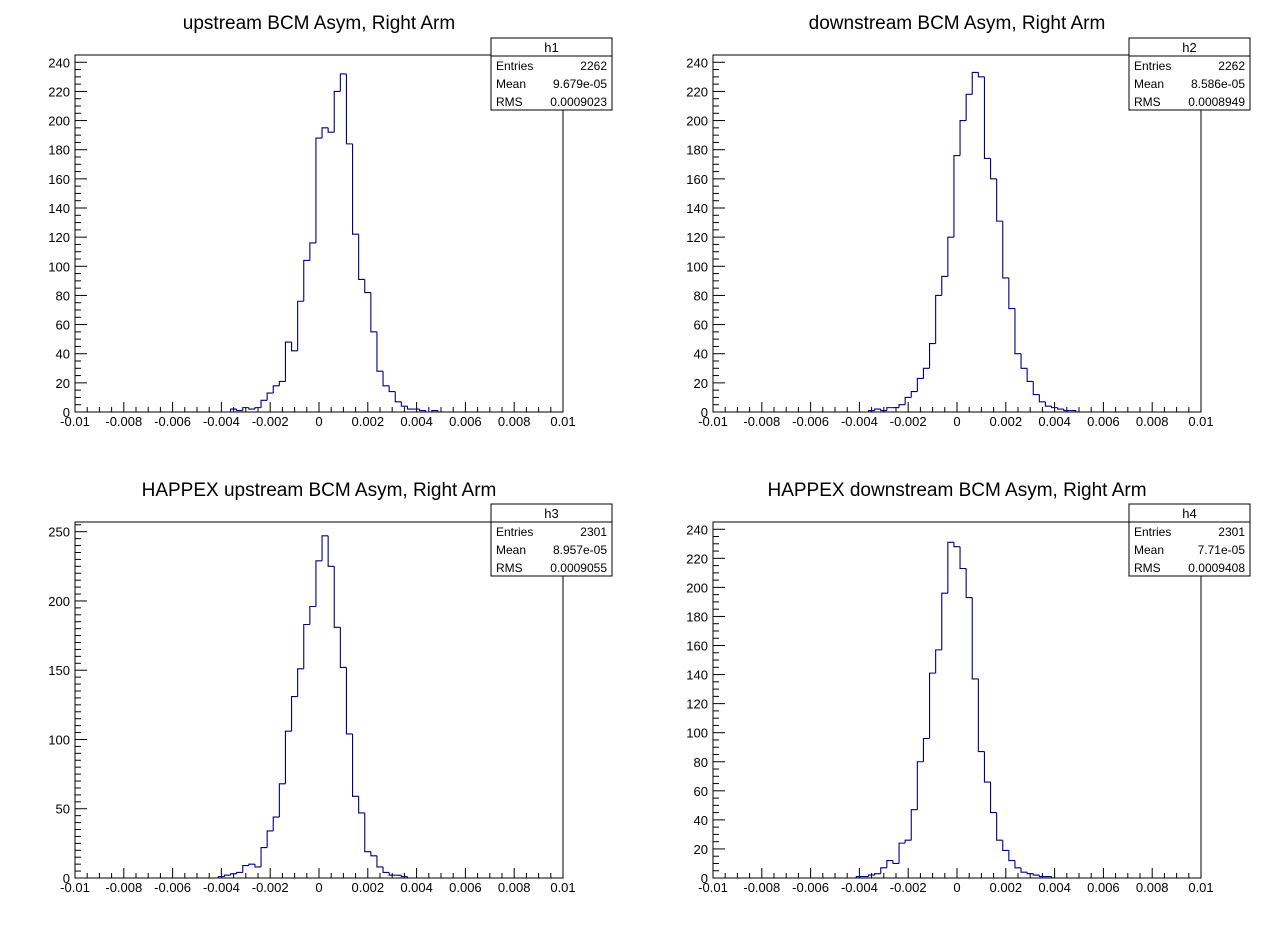 The image size is (1276, 932). I want to click on stats-row-value: 2262, so click(1231, 66).